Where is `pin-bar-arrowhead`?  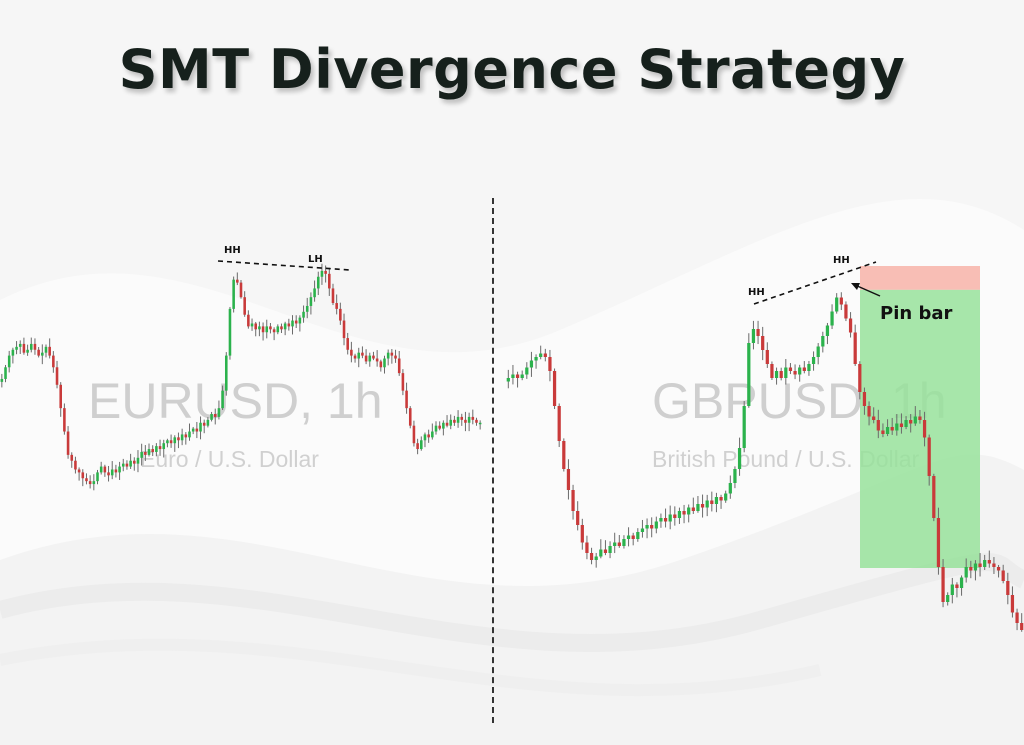
pin-bar-arrowhead is located at coordinates (855, 286).